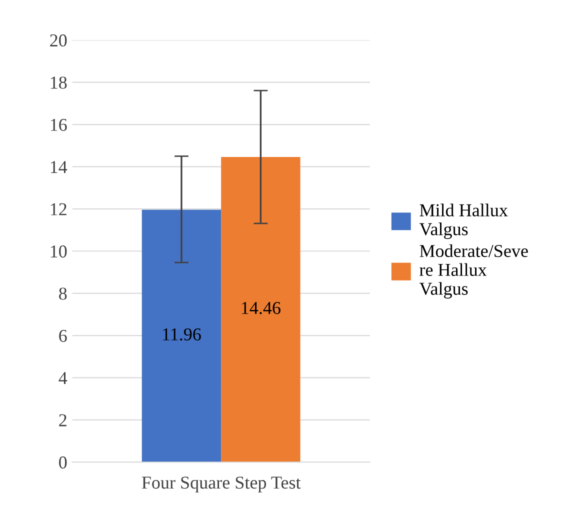 This screenshot has height=521, width=578. I want to click on y-tick-label: 6, so click(63, 336).